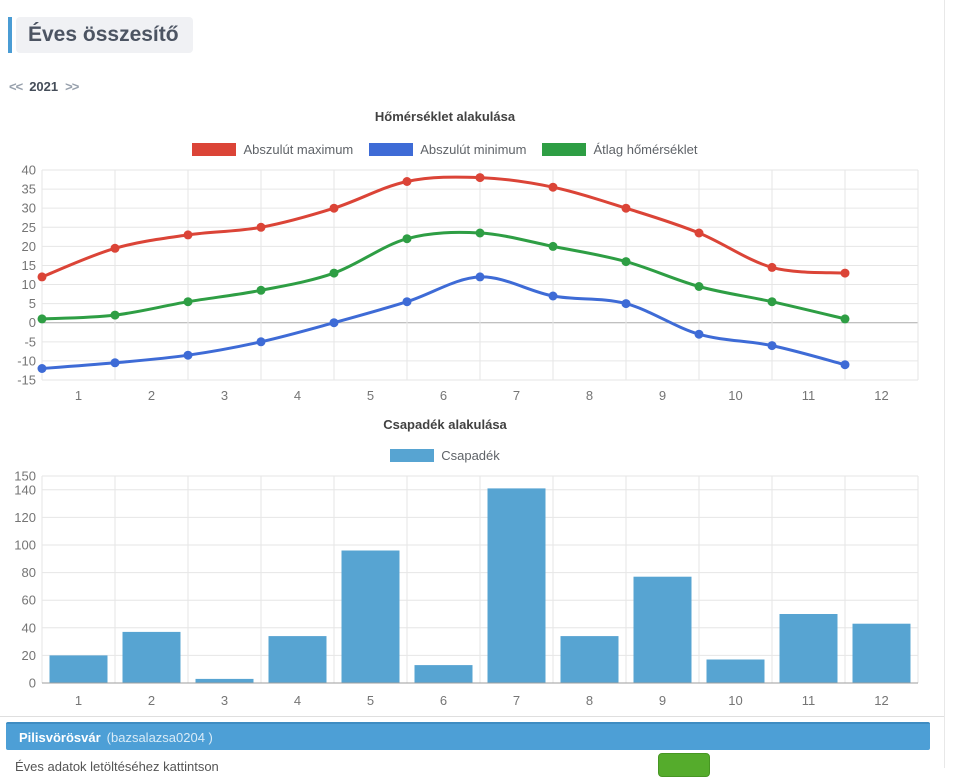 The width and height of the screenshot is (953, 777). Describe the element at coordinates (25, 517) in the screenshot. I see `svg-text: 120` at that location.